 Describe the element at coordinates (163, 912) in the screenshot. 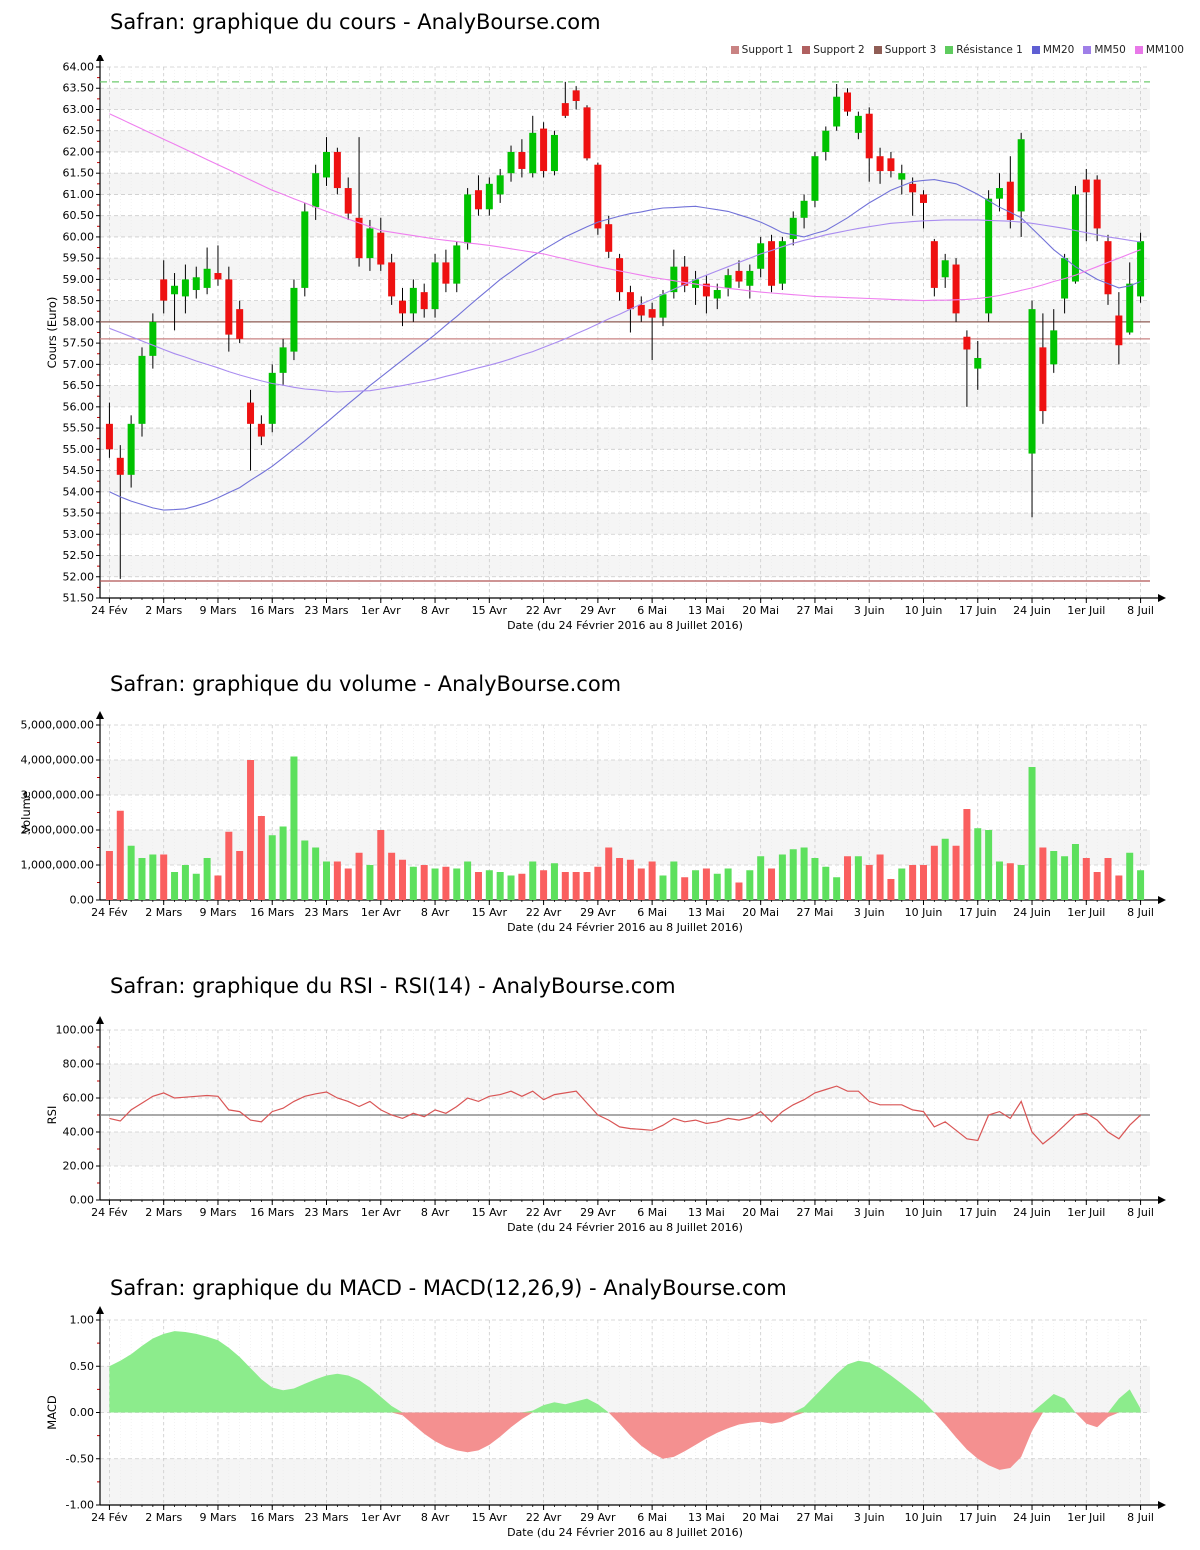

I see `svg-text: 2 Mars` at that location.